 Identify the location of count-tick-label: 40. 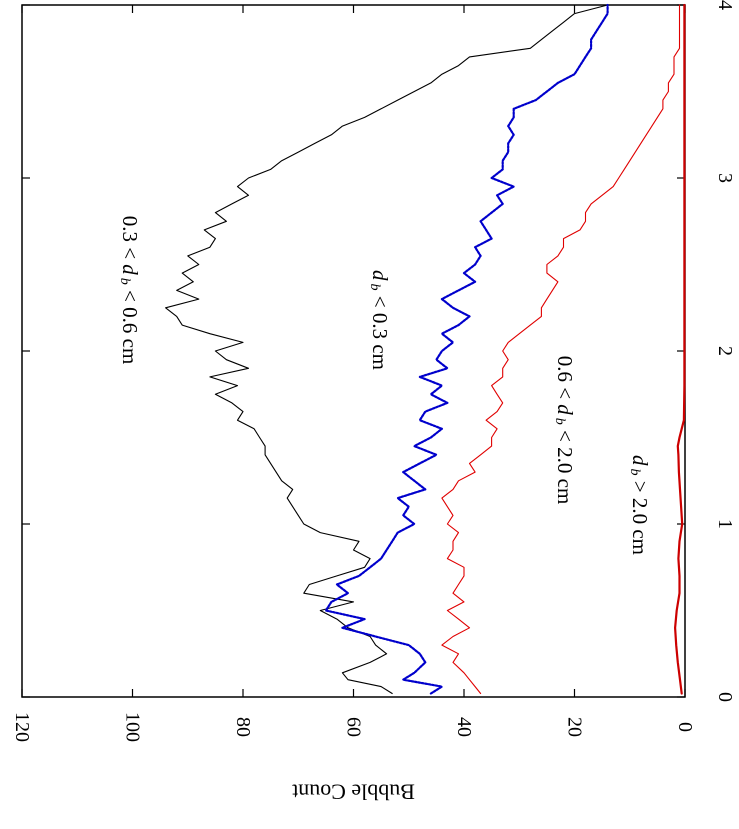
(464, 727).